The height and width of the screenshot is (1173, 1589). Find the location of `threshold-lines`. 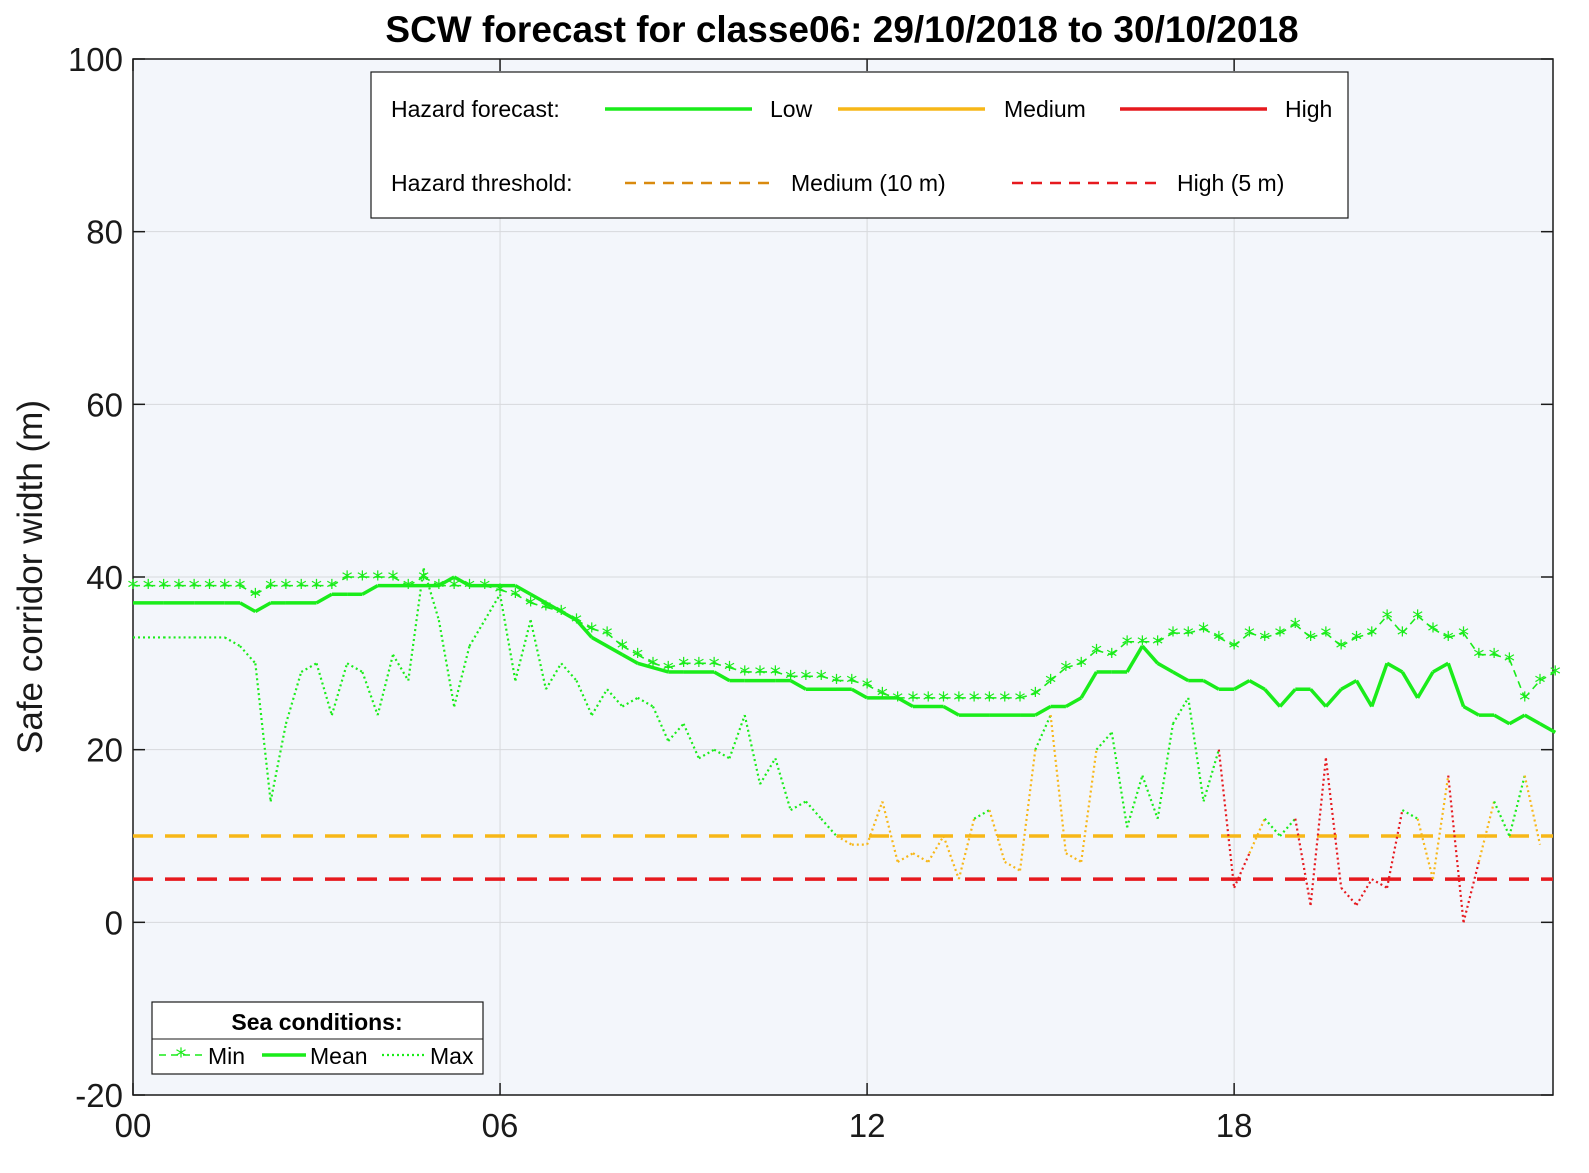

threshold-lines is located at coordinates (843, 857).